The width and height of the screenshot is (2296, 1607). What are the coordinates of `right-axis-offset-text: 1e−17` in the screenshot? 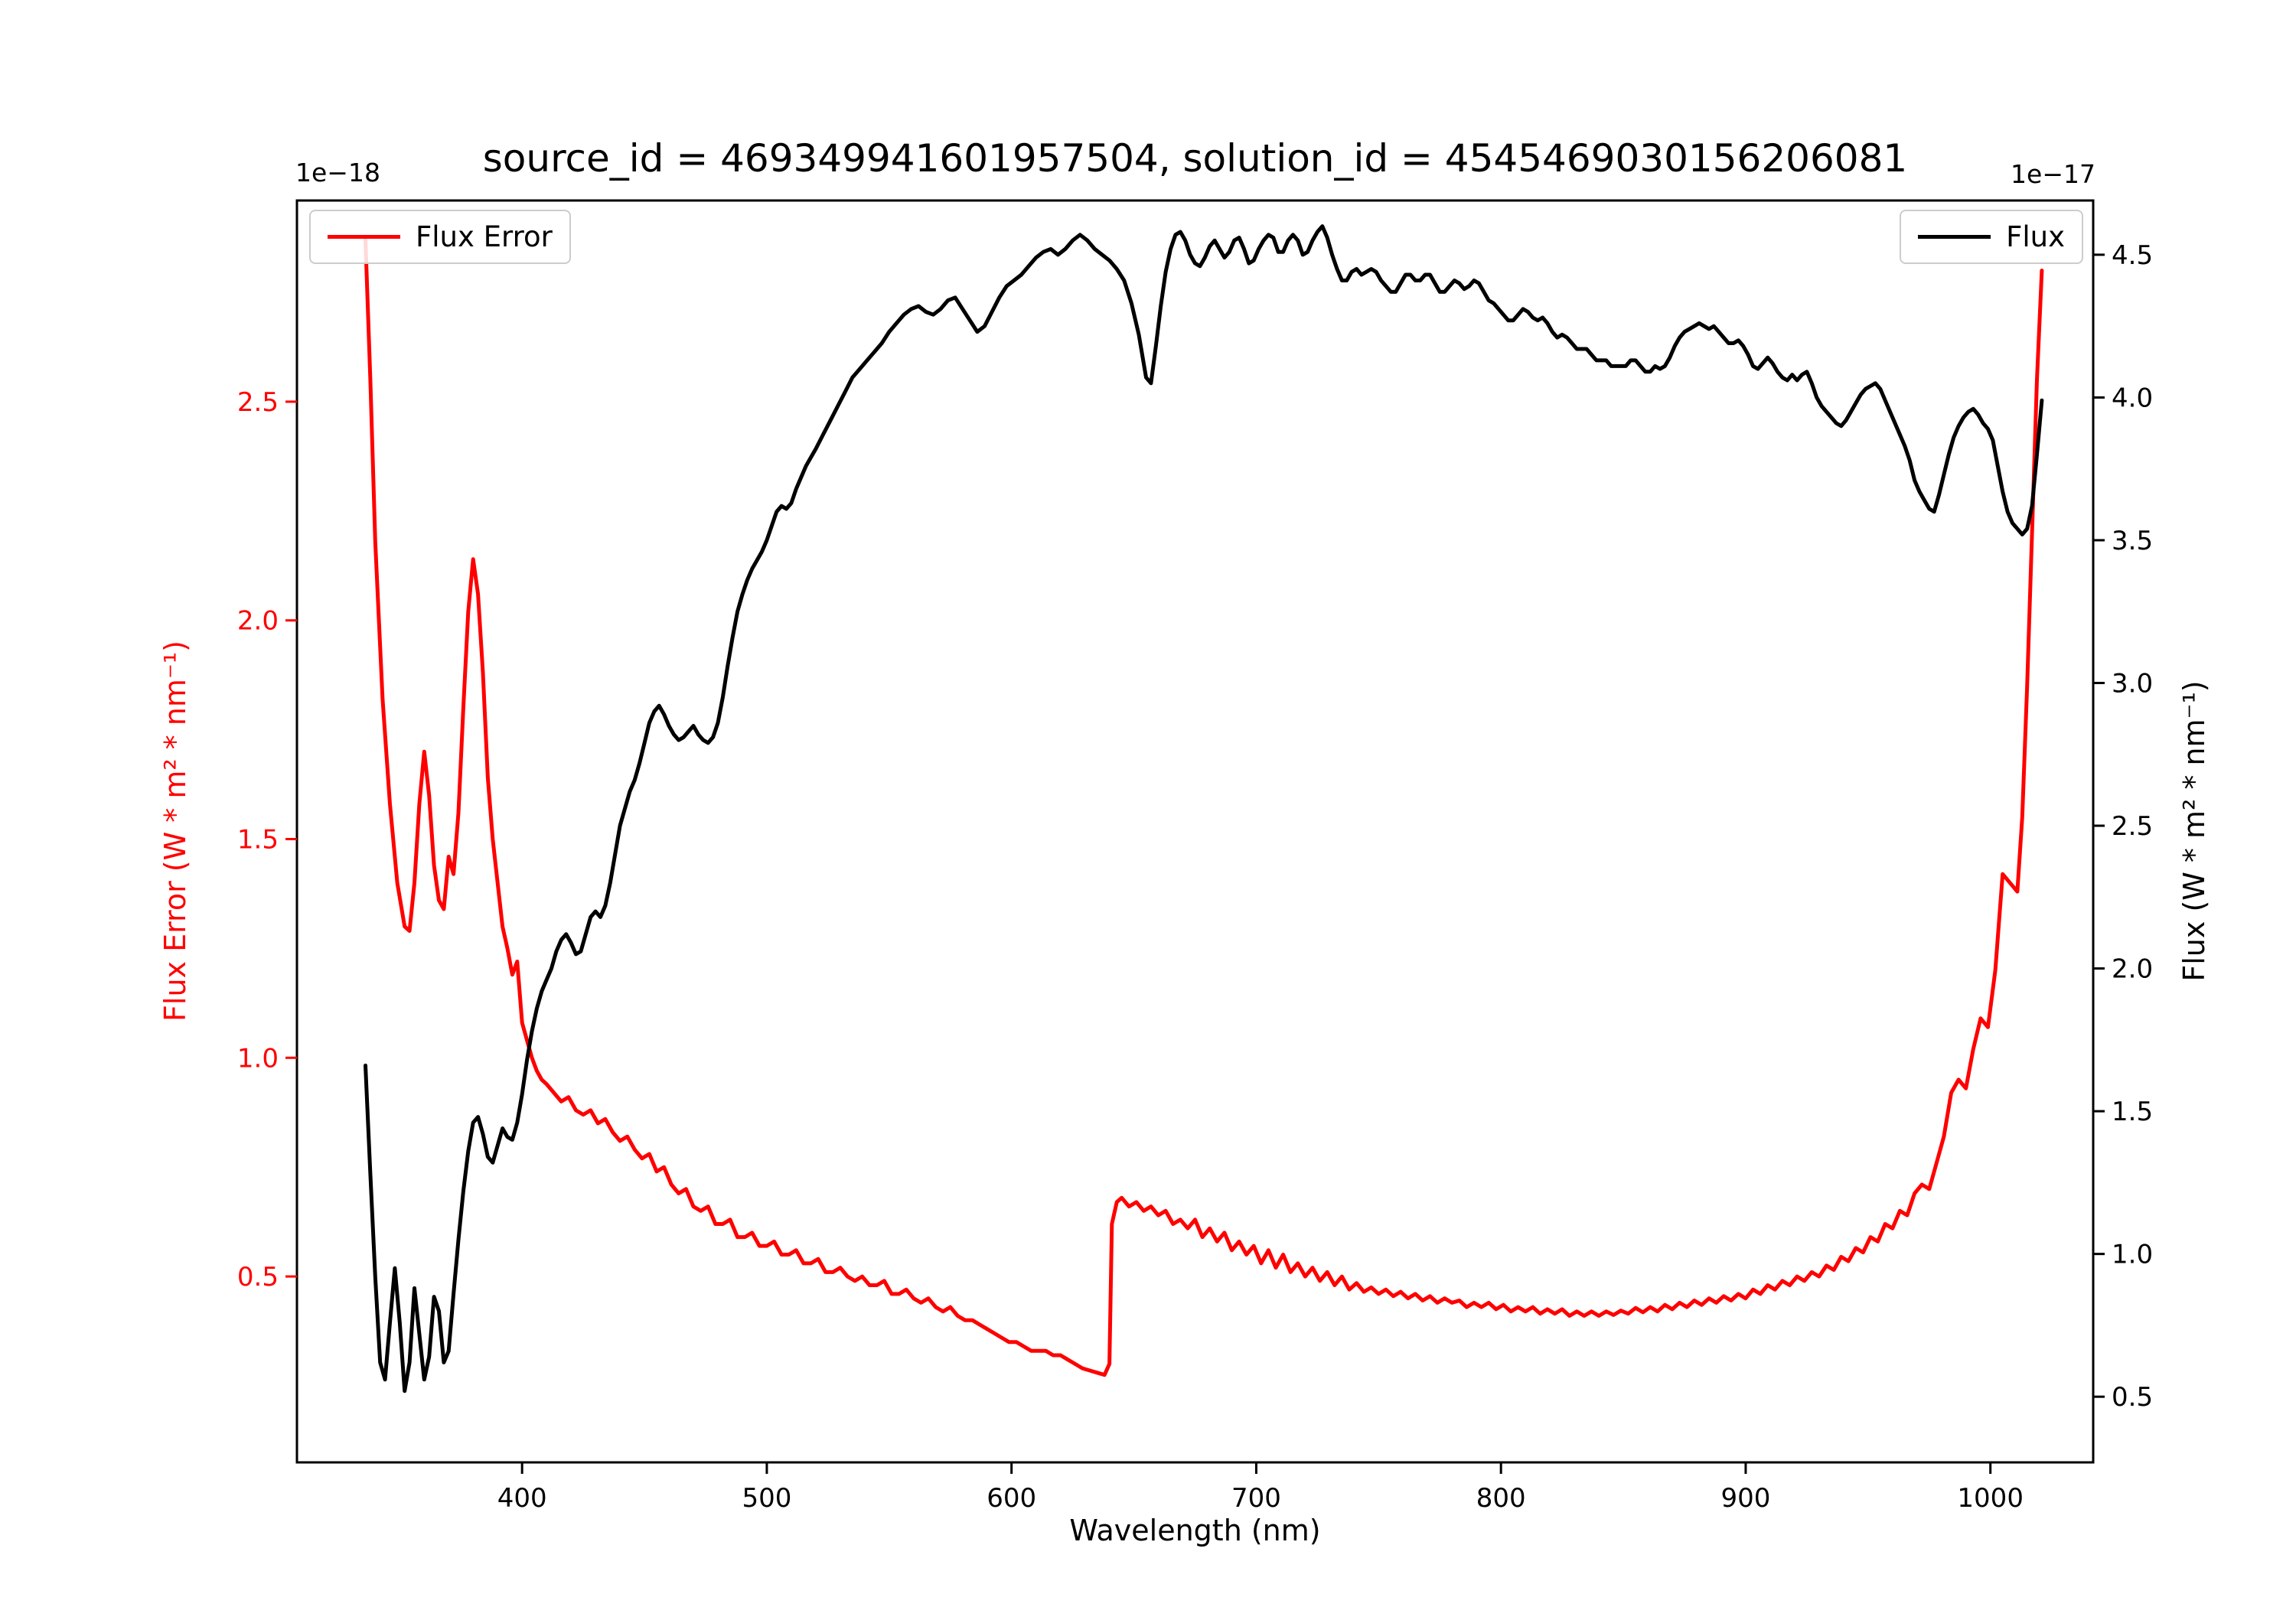 It's located at (2053, 174).